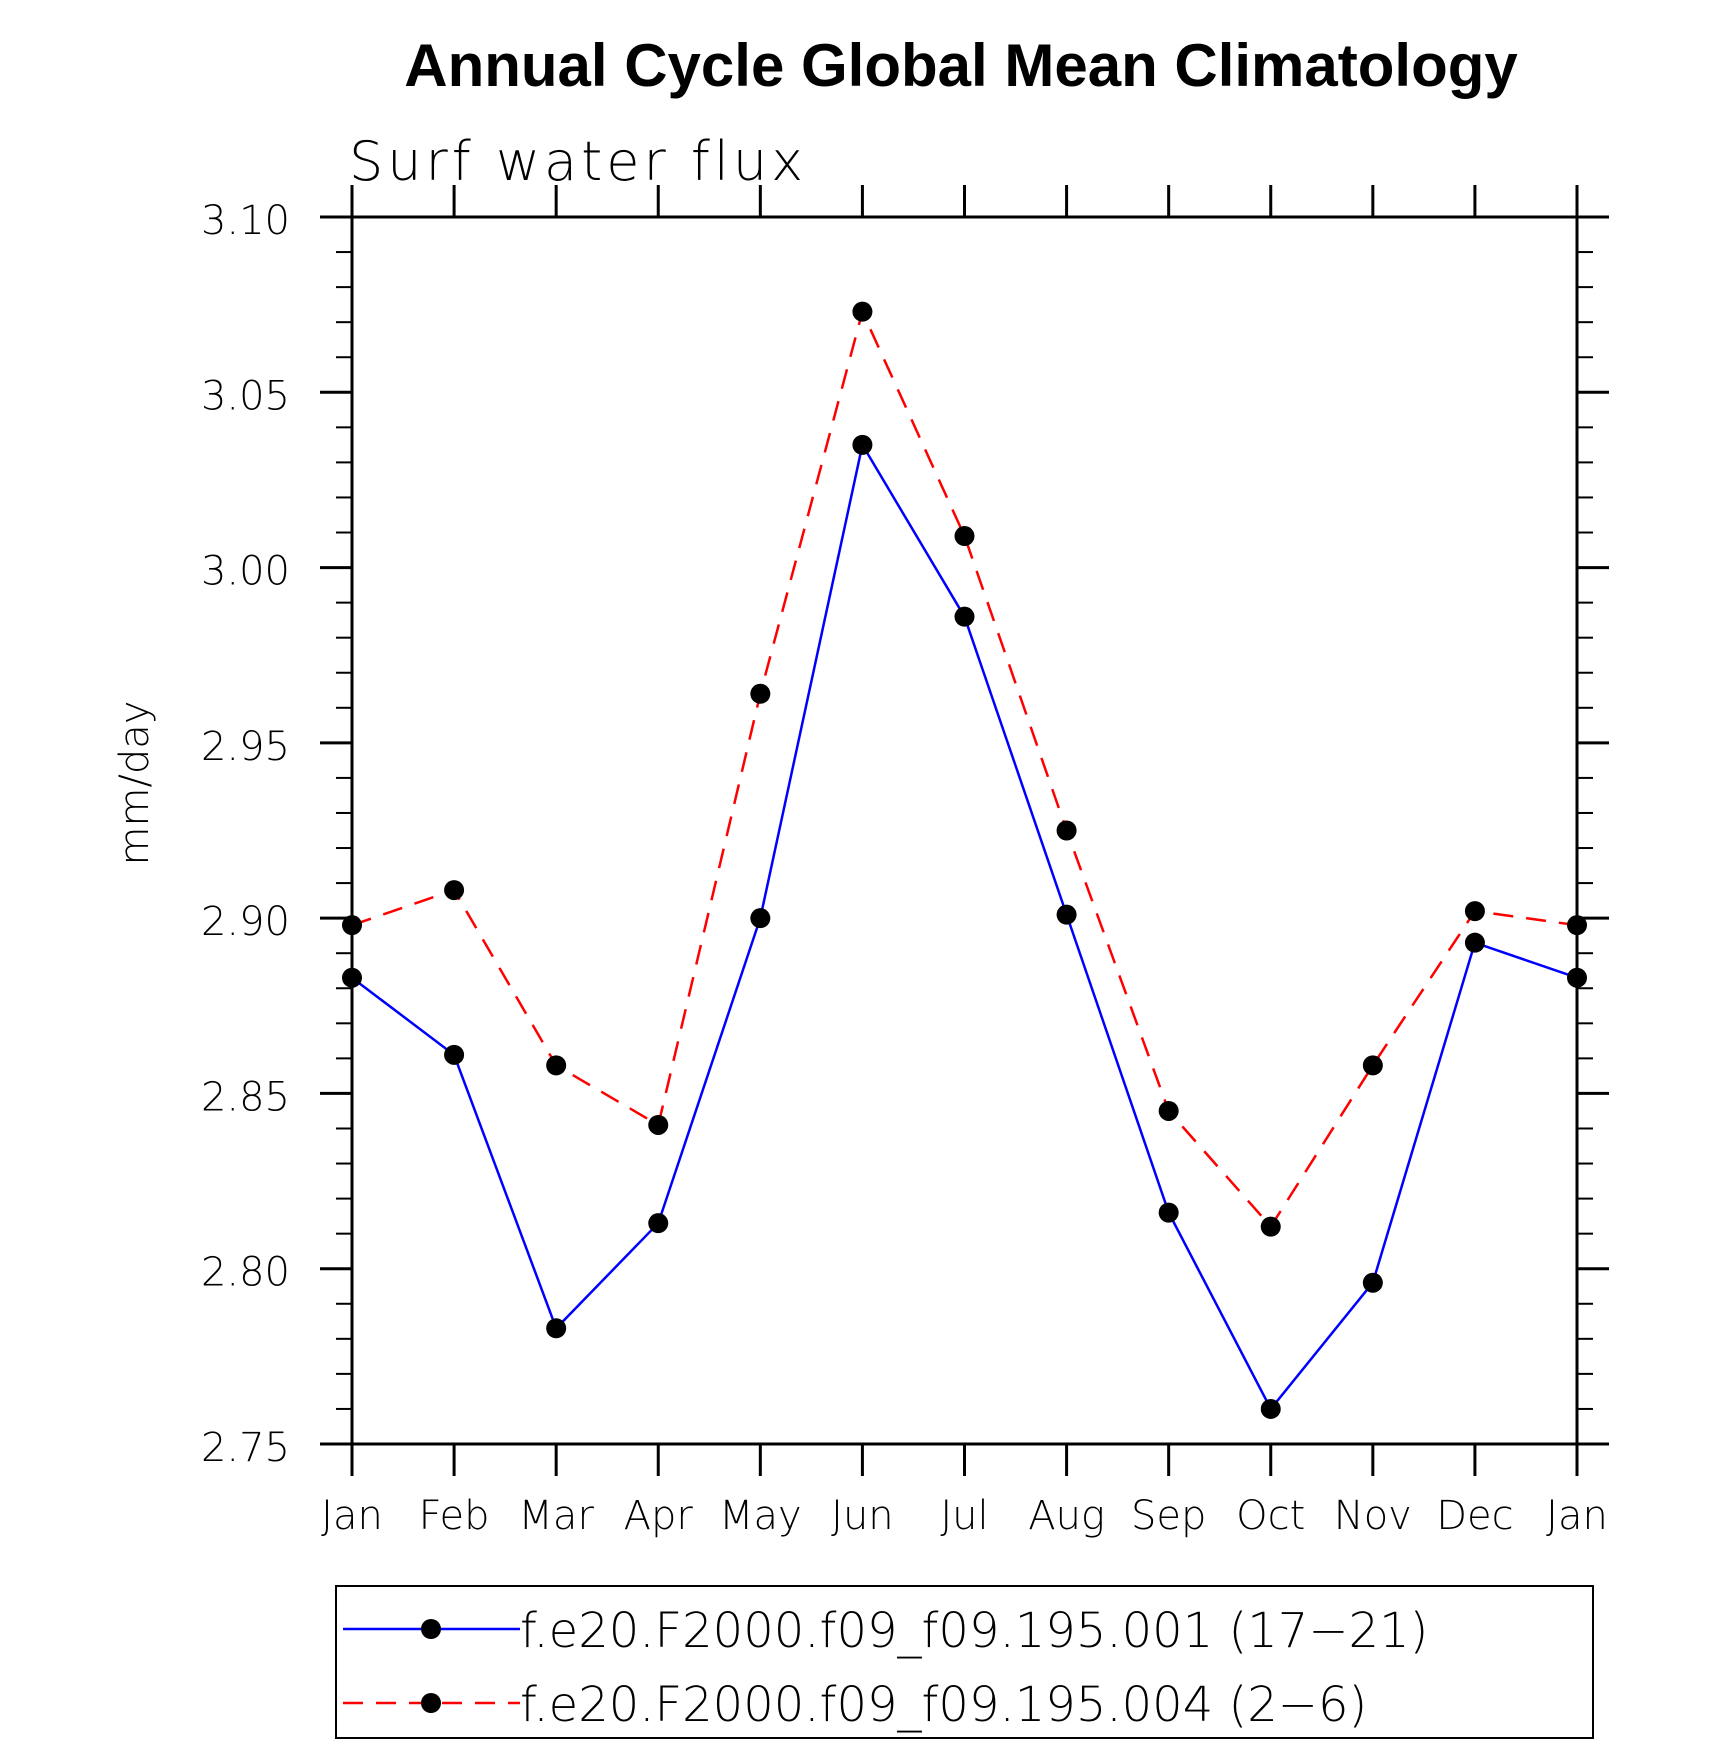 This screenshot has height=1746, width=1710. What do you see at coordinates (760, 1516) in the screenshot?
I see `x-tick-label: May` at bounding box center [760, 1516].